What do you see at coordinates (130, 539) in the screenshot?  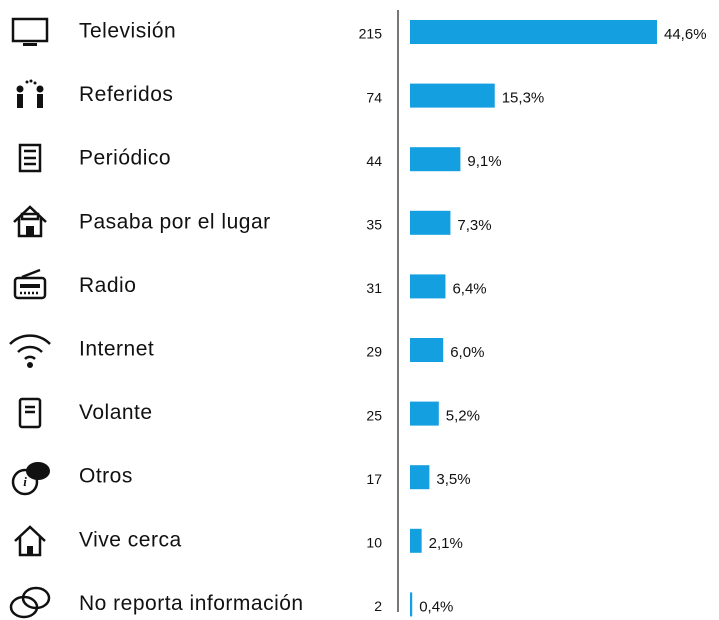 I see `category-label: Vive cerca` at bounding box center [130, 539].